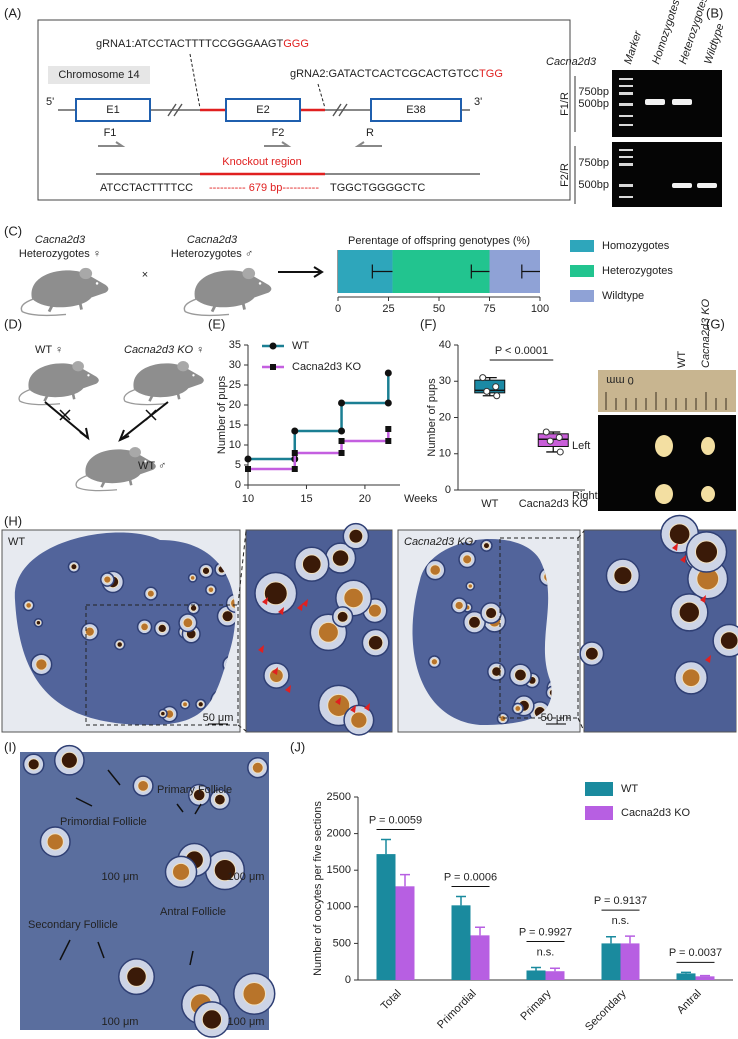  Describe the element at coordinates (113, 110) in the screenshot. I see `exon` at that location.